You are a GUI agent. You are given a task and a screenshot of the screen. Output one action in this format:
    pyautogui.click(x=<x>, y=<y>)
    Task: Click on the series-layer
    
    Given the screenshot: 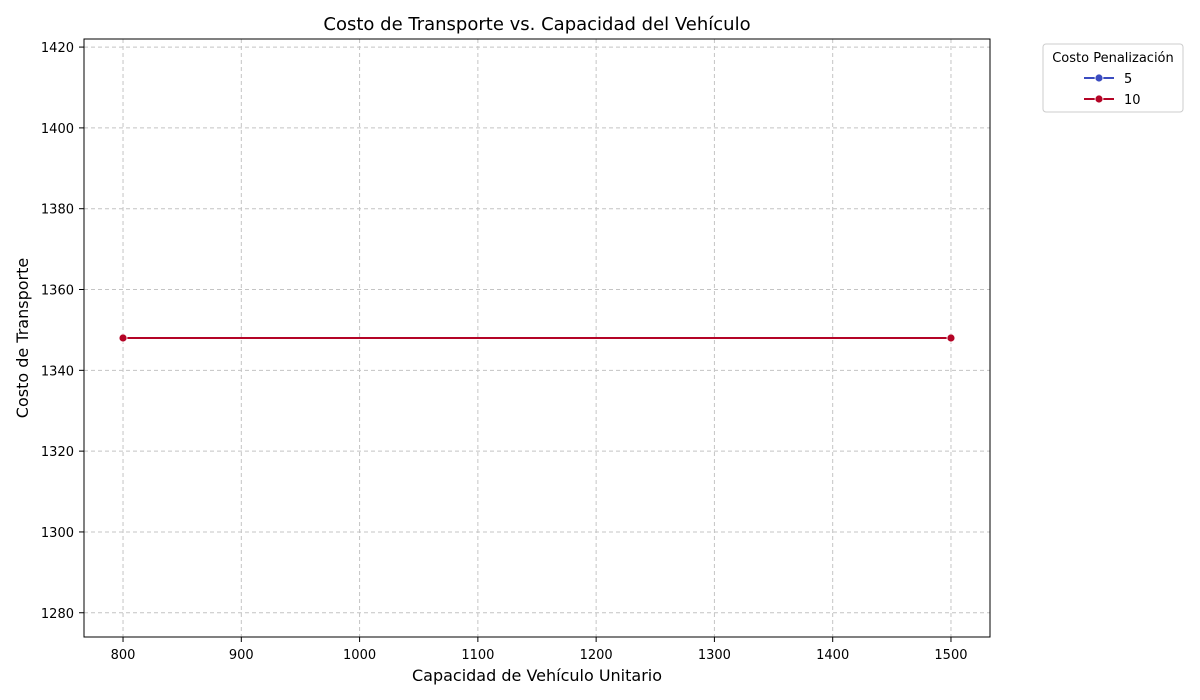 What is the action you would take?
    pyautogui.click(x=537, y=338)
    